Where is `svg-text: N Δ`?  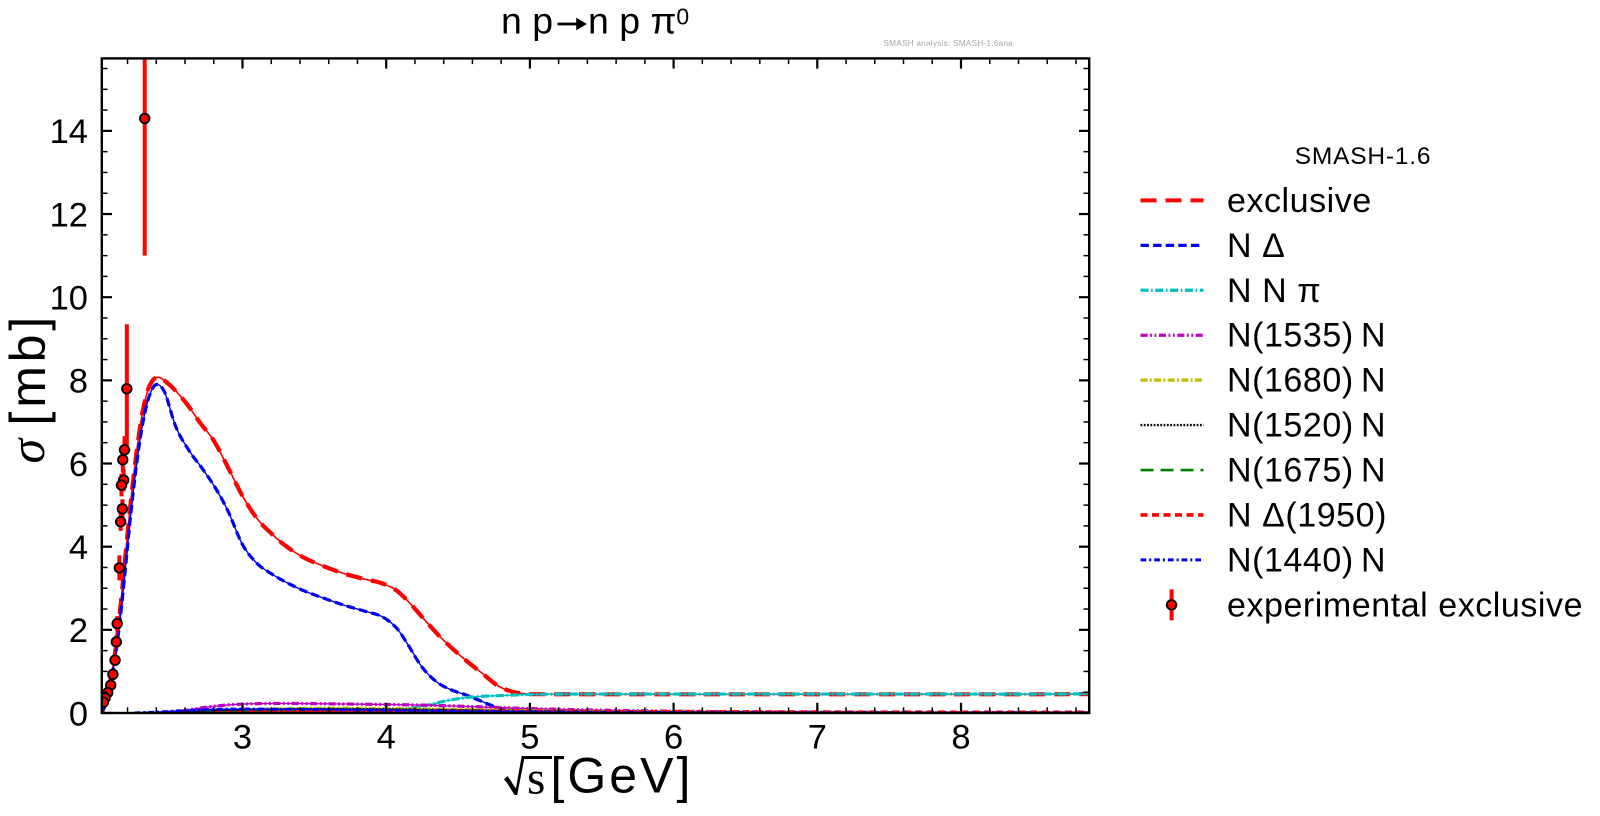 svg-text: N Δ is located at coordinates (1256, 246).